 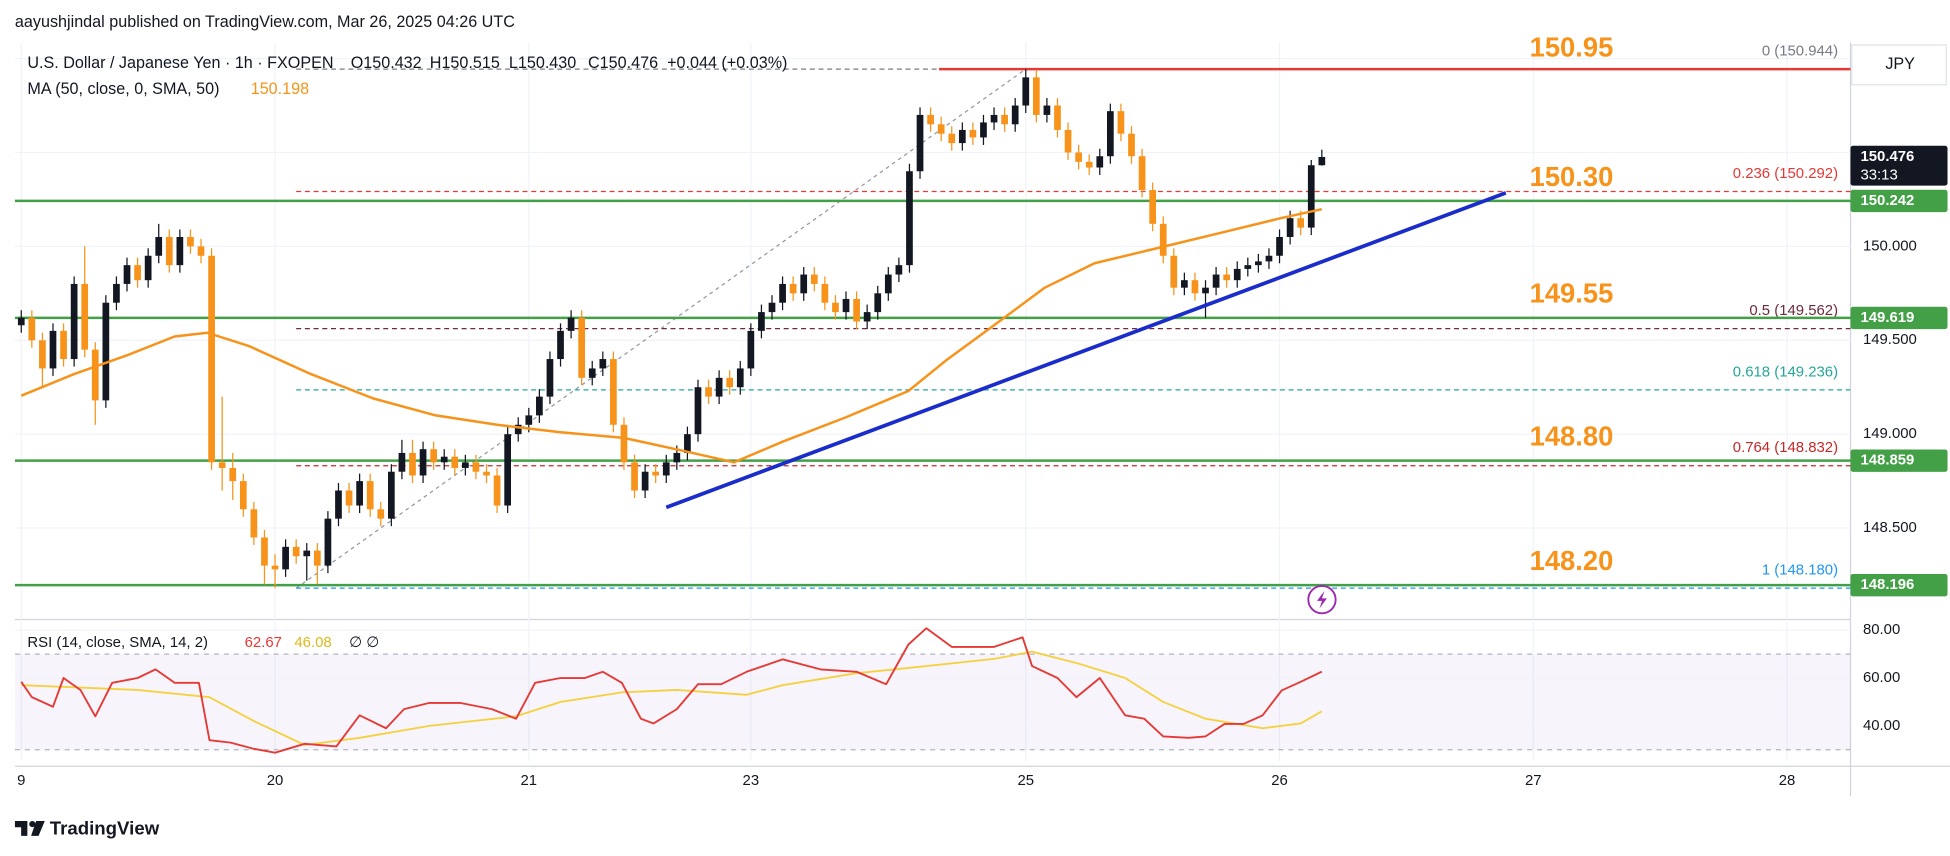 What do you see at coordinates (21, 780) in the screenshot?
I see `x-tick-label: 9` at bounding box center [21, 780].